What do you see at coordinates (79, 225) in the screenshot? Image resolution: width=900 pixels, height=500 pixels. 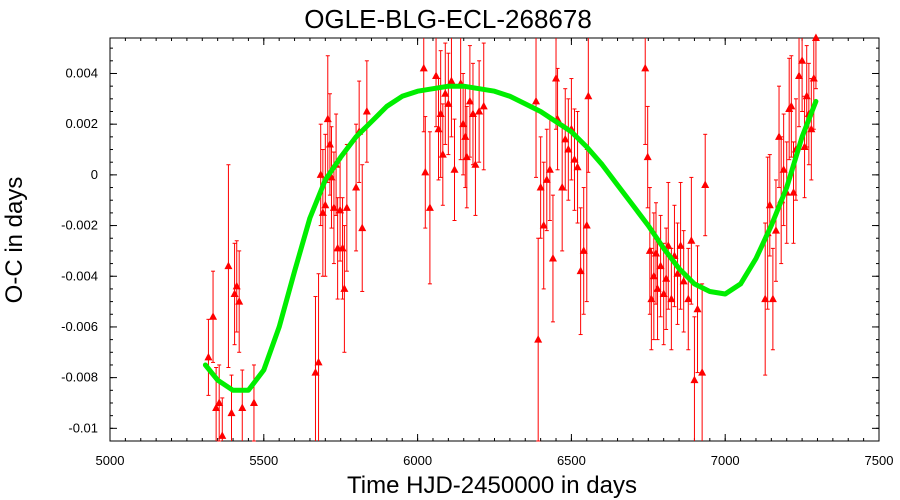 I see `y-tick-label: -0.002` at bounding box center [79, 225].